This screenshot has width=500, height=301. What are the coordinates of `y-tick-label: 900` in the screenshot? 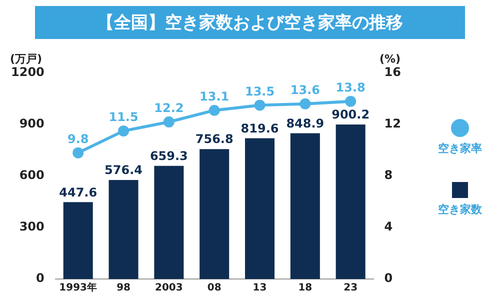 It's located at (31, 123).